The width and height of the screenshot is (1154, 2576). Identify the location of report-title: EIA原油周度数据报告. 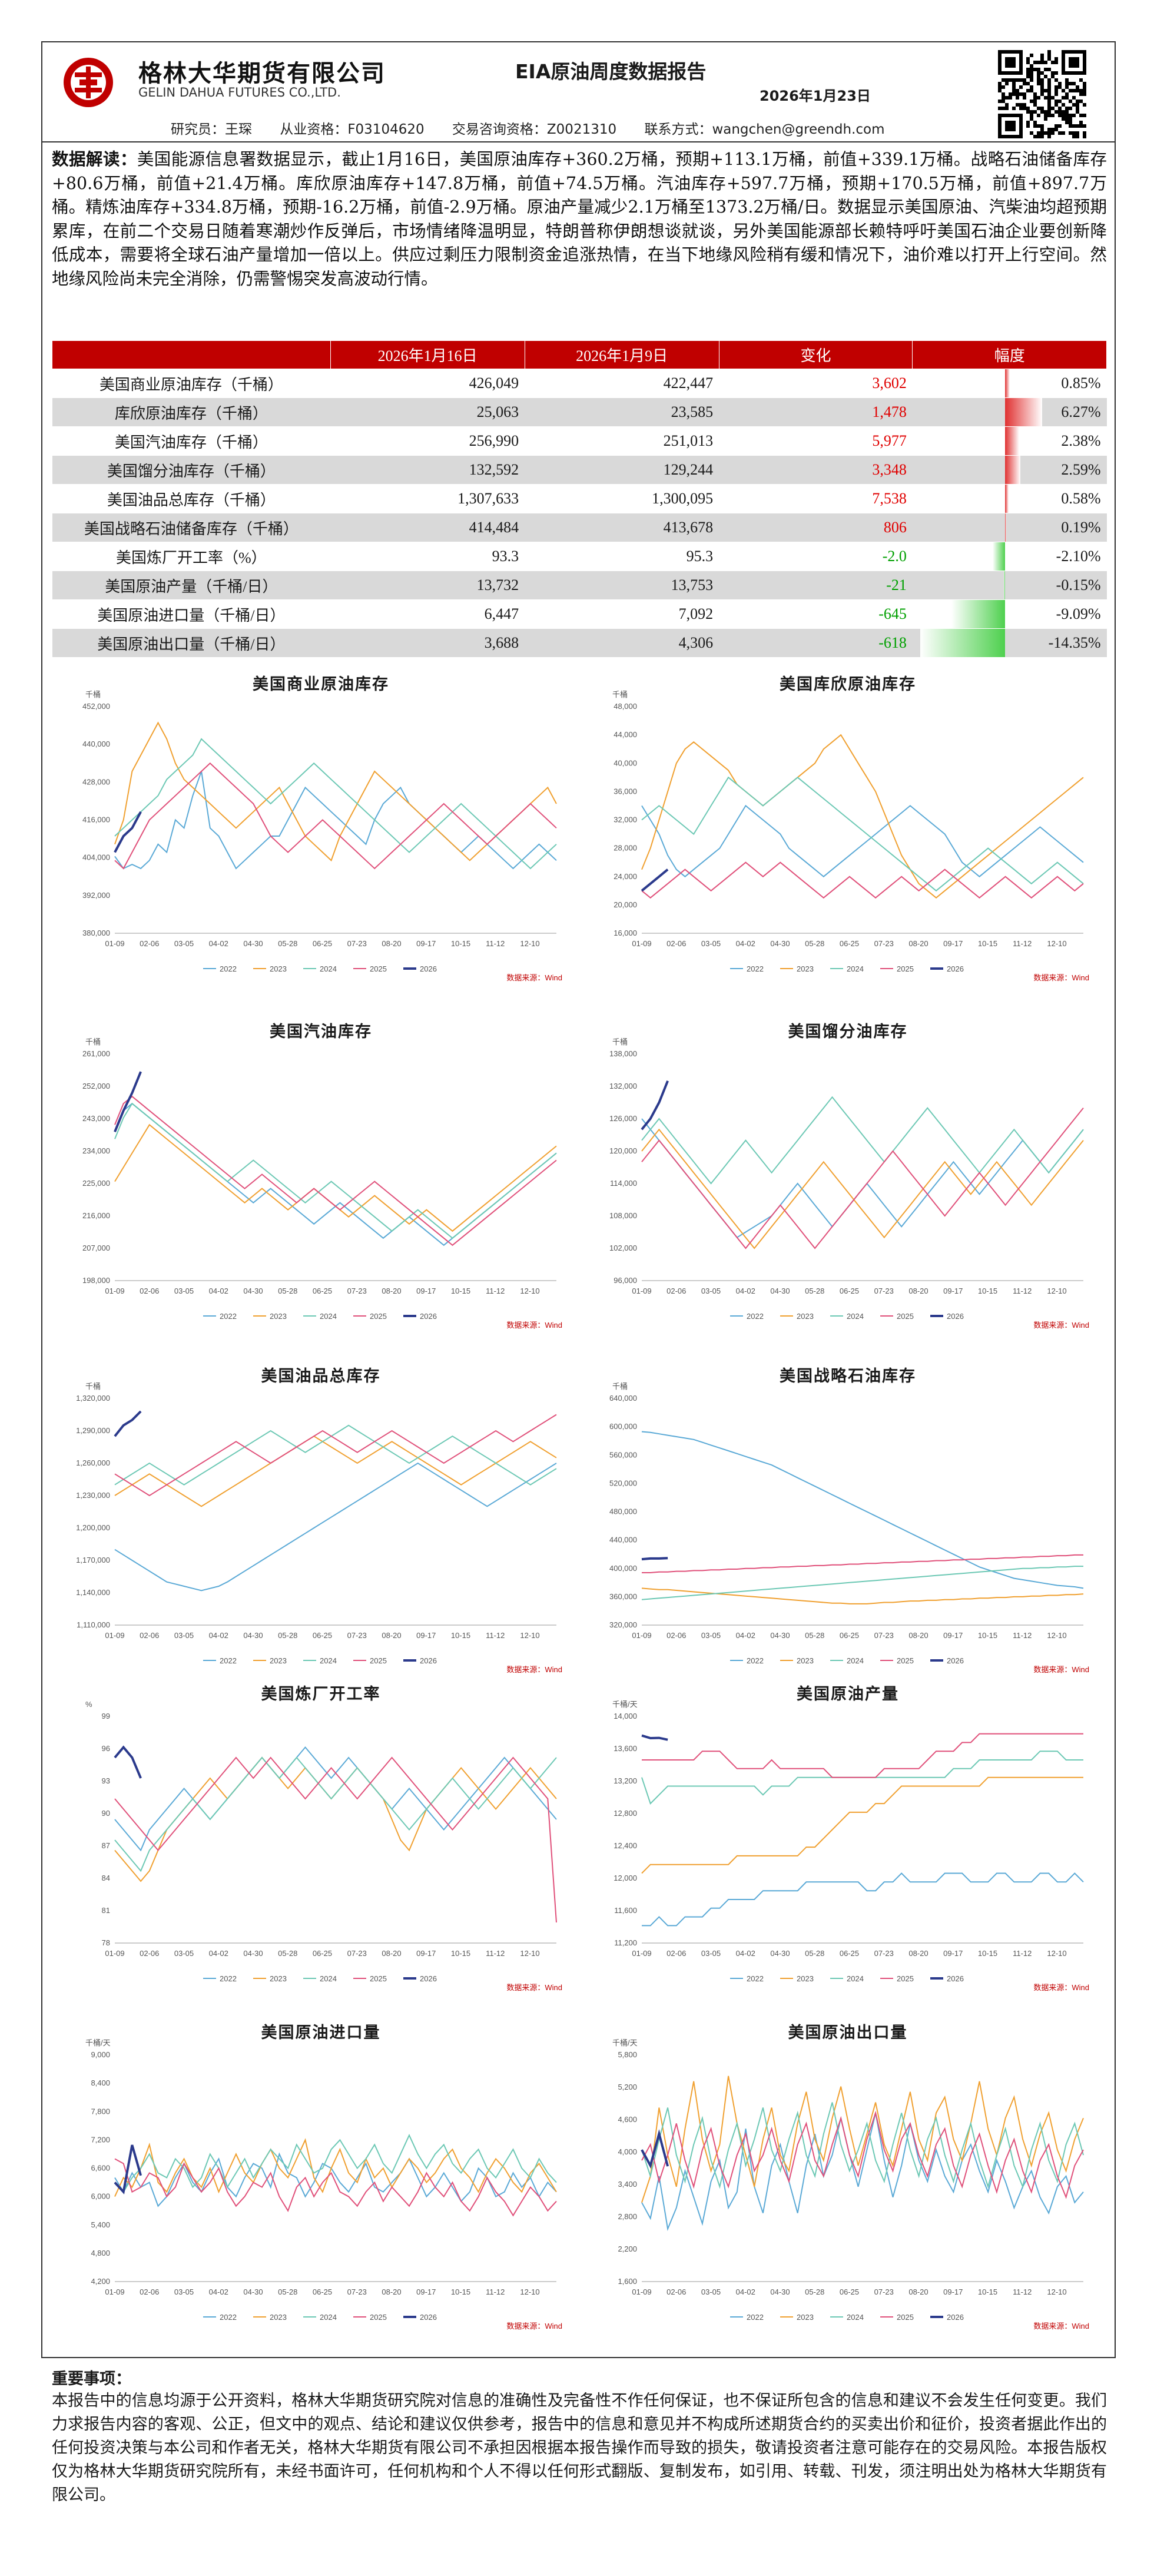
(611, 71).